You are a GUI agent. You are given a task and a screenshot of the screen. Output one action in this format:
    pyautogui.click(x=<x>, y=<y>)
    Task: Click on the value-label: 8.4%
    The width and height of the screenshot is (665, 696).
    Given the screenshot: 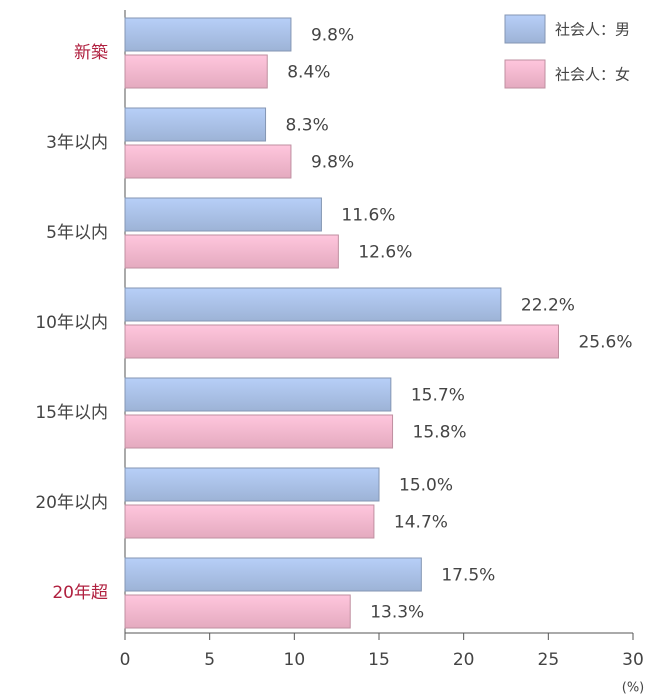 What is the action you would take?
    pyautogui.click(x=308, y=73)
    